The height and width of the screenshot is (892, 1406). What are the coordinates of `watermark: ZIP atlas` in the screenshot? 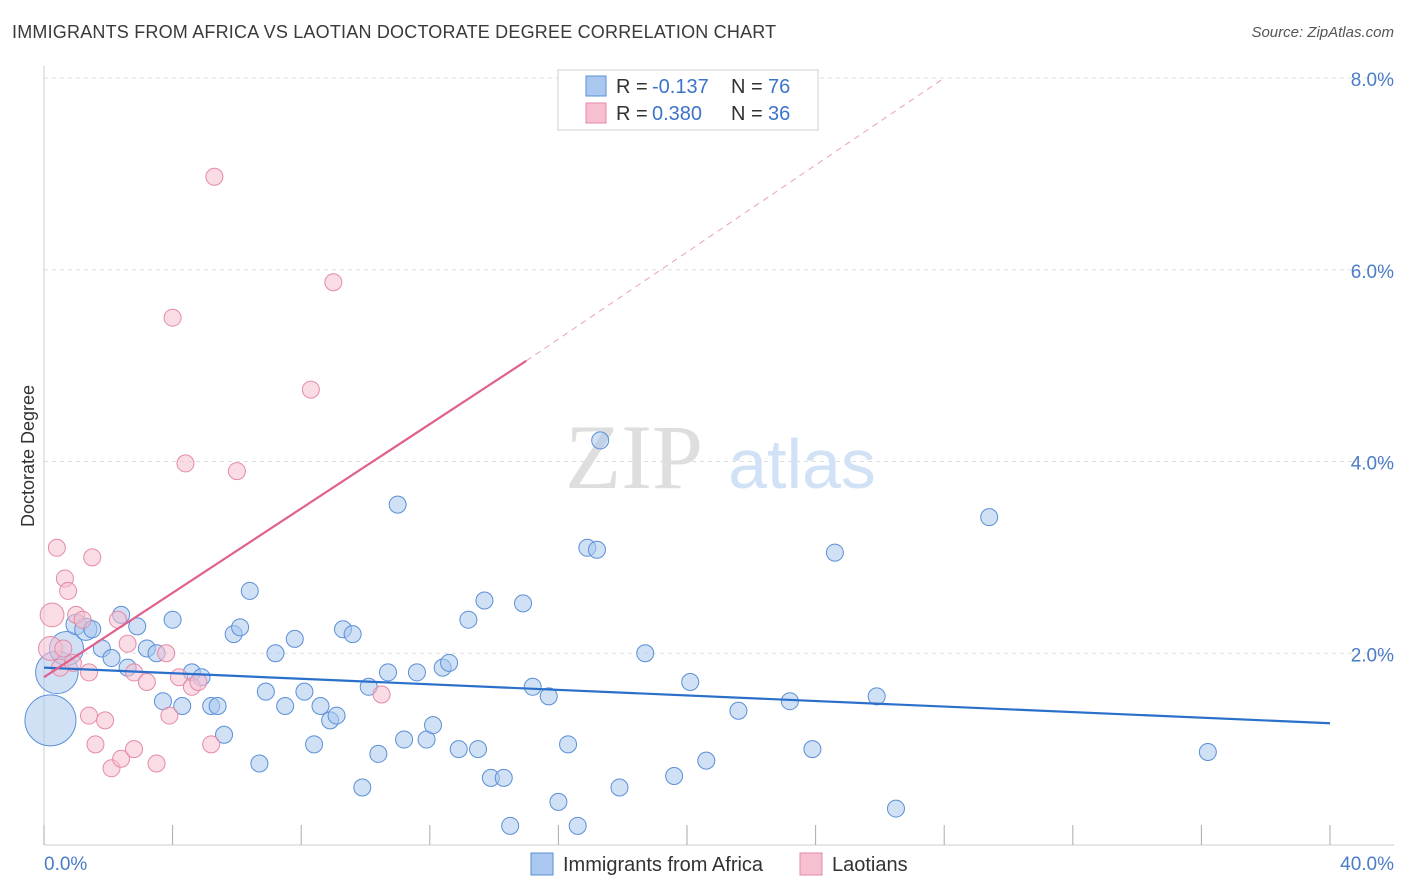 It's located at (720, 457).